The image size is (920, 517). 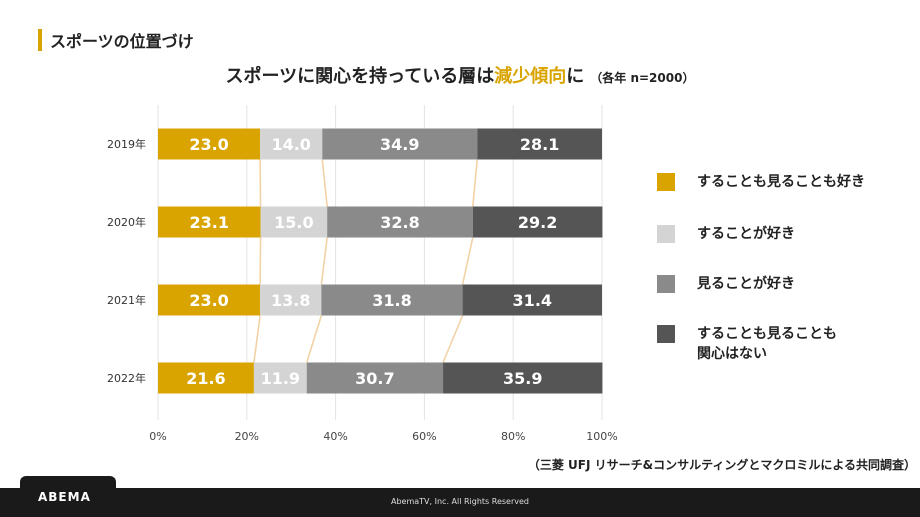 I want to click on title-accent-bar, so click(x=40, y=40).